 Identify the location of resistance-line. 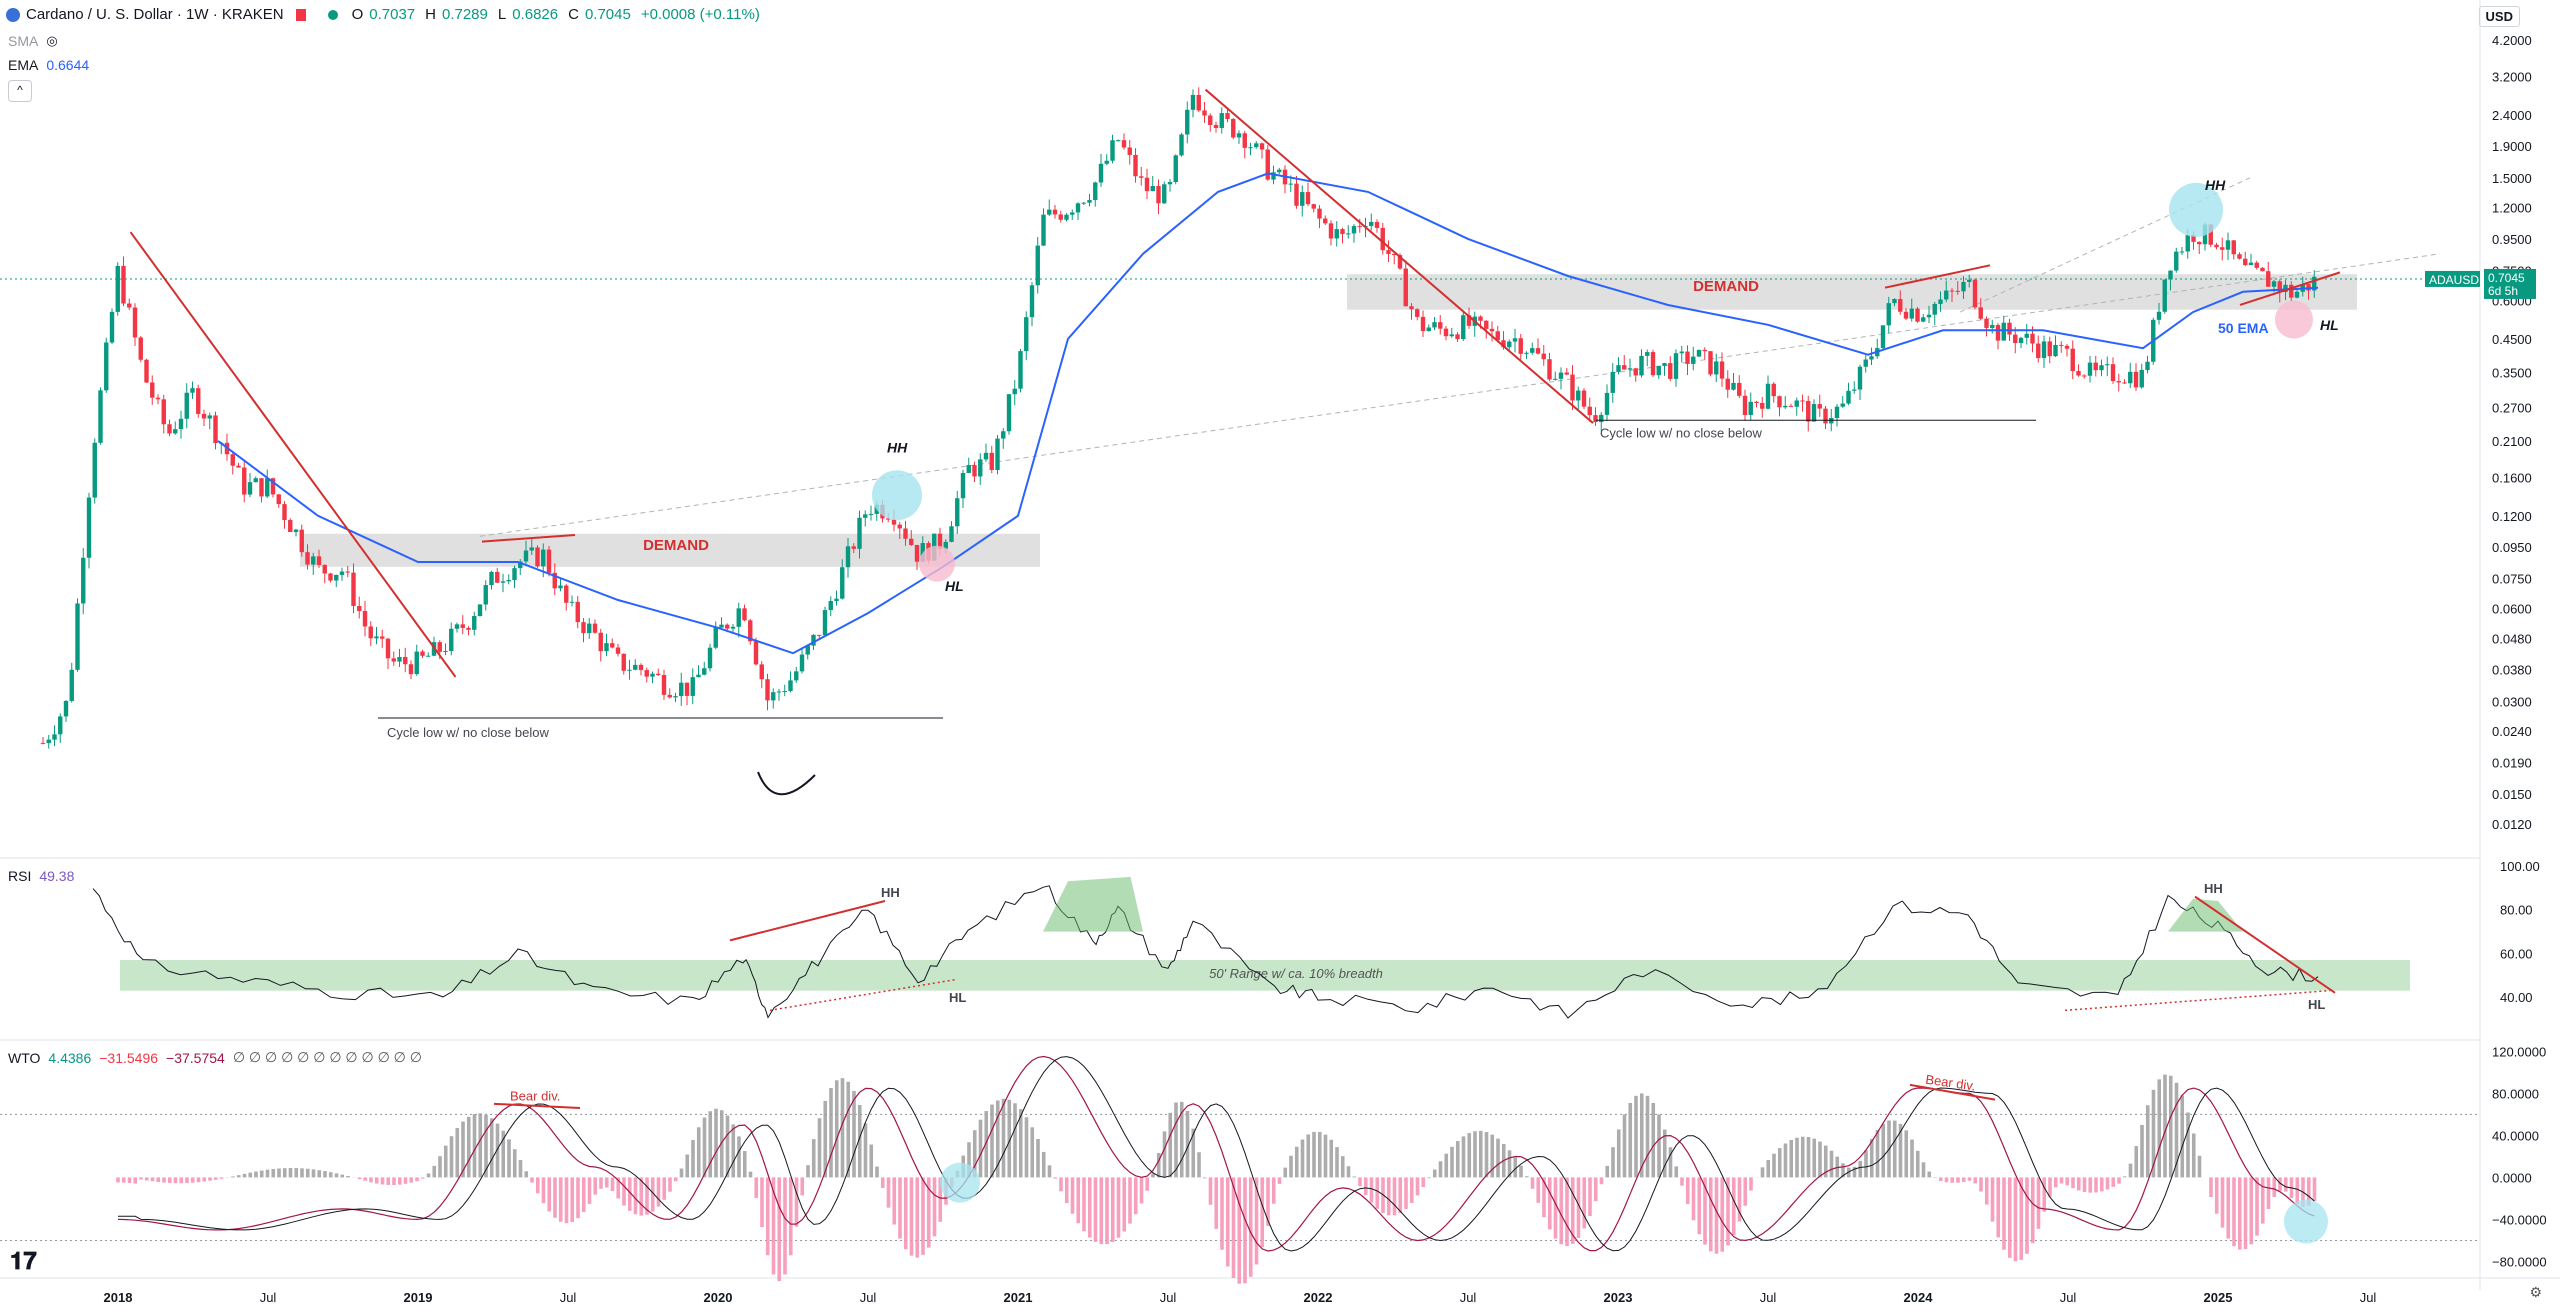
(528, 538).